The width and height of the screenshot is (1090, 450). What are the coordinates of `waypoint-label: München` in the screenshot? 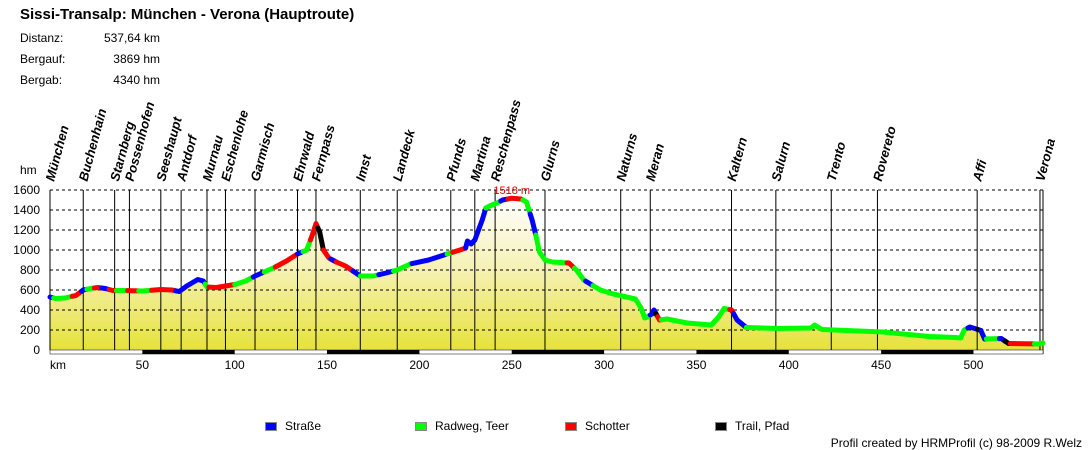 It's located at (56, 153).